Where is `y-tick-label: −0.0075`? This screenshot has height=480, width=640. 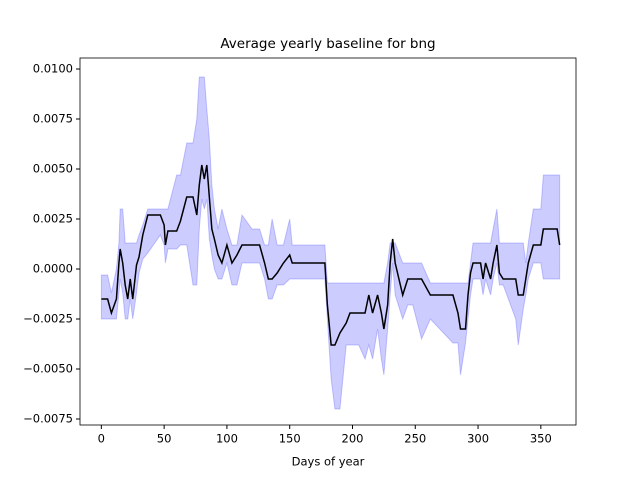 y-tick-label: −0.0075 is located at coordinates (48, 419).